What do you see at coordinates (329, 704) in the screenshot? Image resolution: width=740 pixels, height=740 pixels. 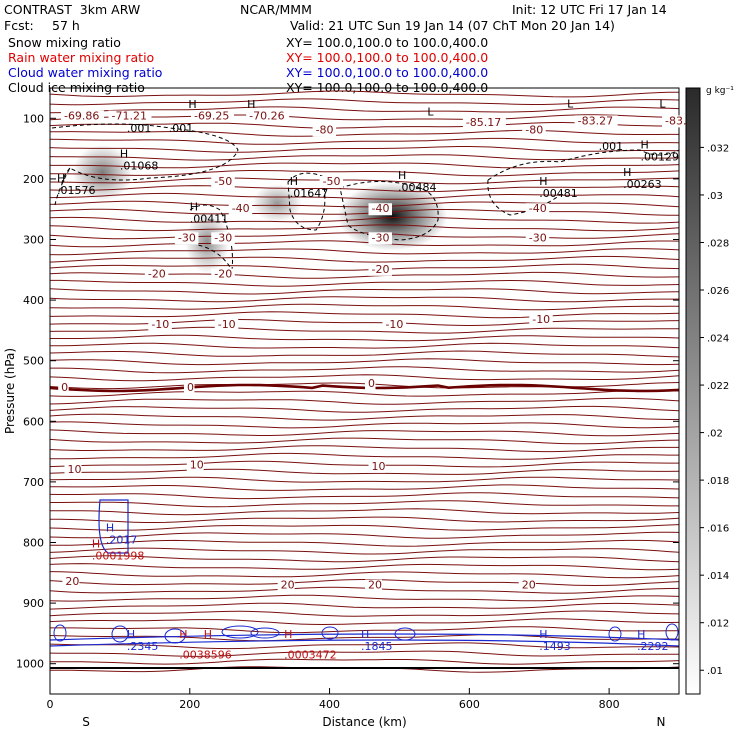 I see `x-tick-label: 400` at bounding box center [329, 704].